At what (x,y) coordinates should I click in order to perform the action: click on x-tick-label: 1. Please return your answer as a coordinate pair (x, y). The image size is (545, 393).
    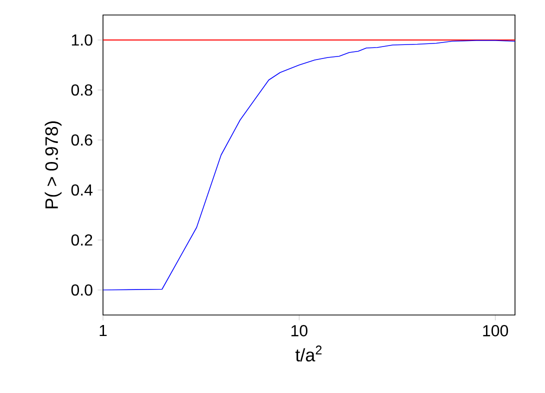
    Looking at the image, I should click on (103, 330).